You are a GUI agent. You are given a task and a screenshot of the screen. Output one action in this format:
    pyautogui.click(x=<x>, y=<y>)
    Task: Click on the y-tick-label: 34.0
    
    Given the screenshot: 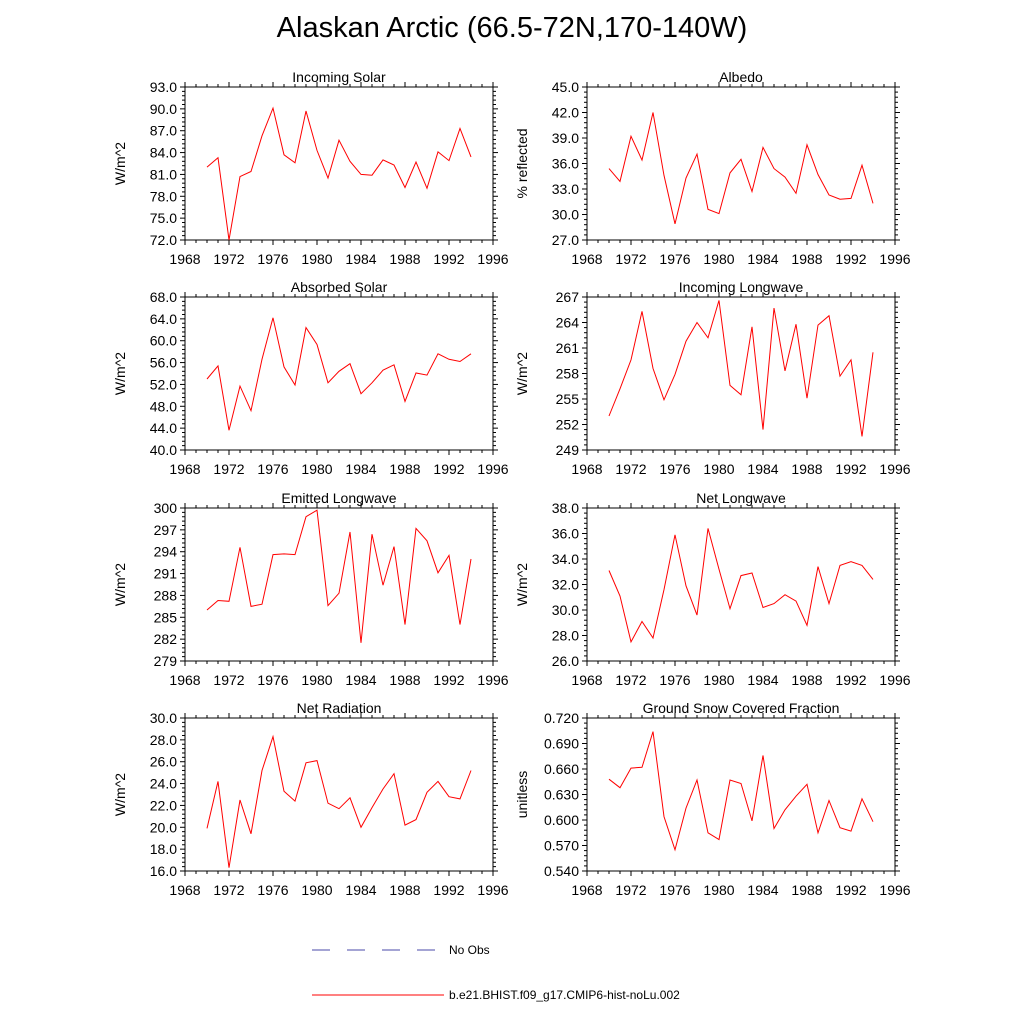 What is the action you would take?
    pyautogui.click(x=565, y=559)
    